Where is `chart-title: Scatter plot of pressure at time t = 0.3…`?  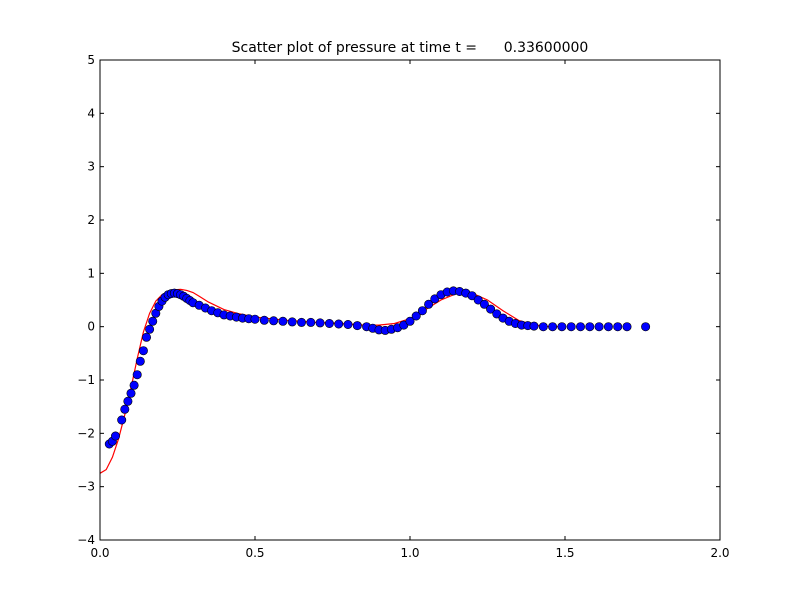 chart-title: Scatter plot of pressure at time t = 0.3… is located at coordinates (410, 48).